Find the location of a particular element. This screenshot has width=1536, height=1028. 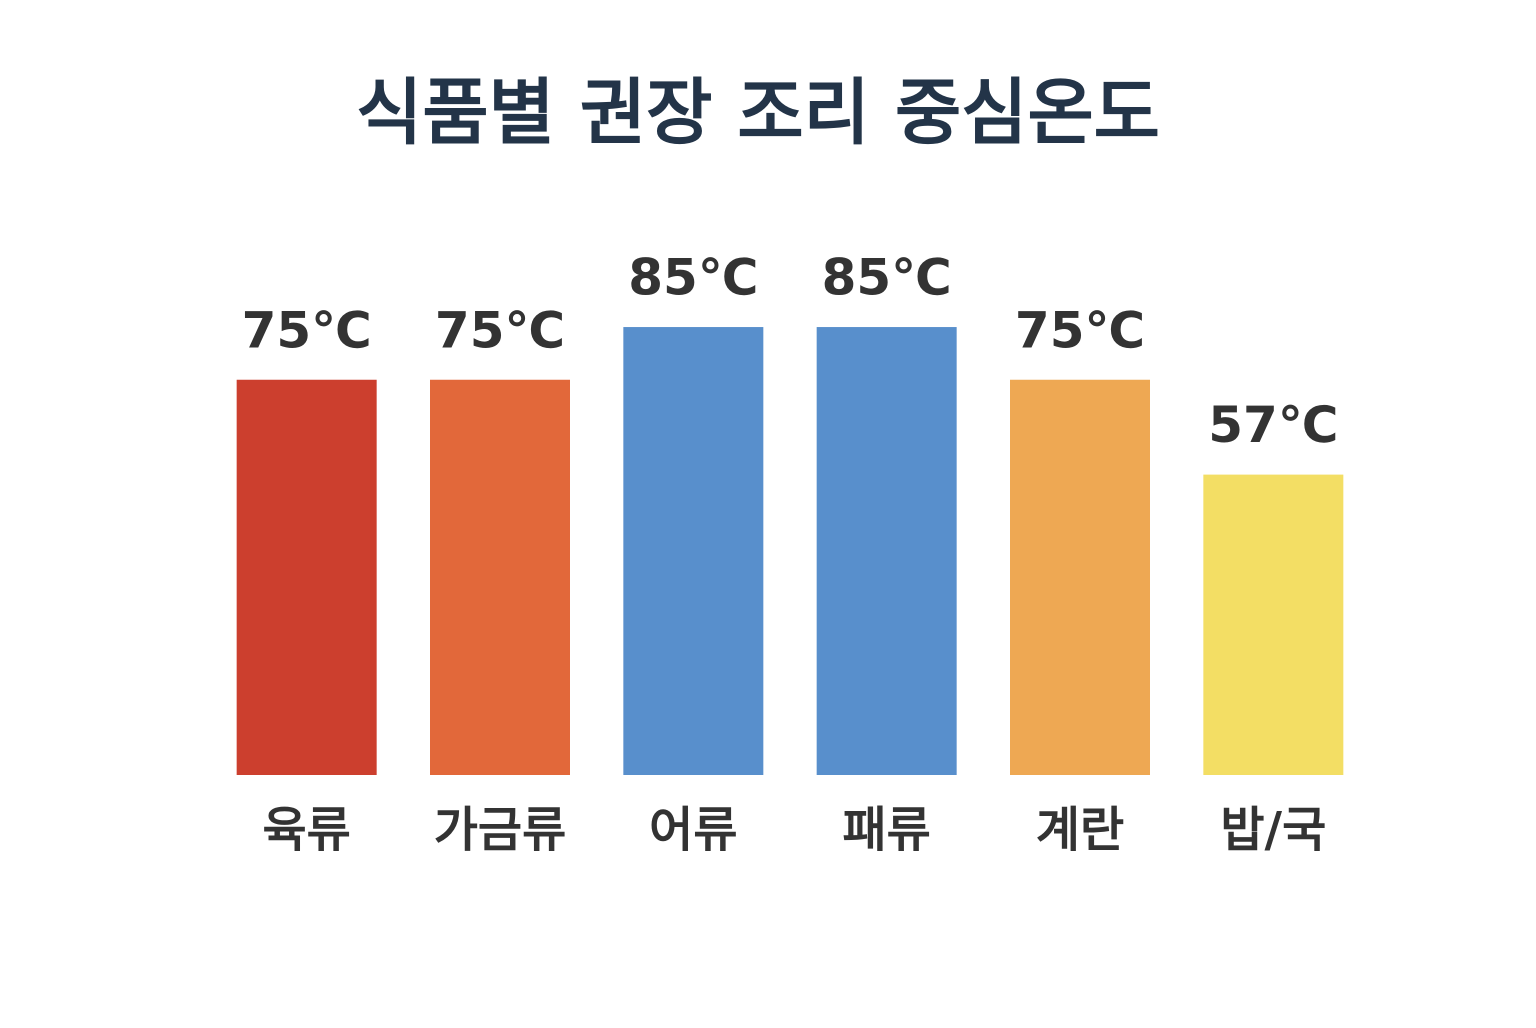

category-label: 패류 is located at coordinates (887, 830).